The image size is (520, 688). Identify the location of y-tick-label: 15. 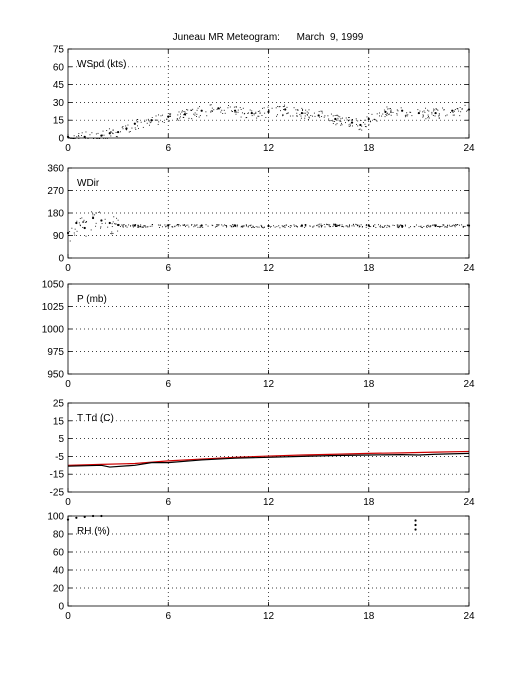
(59, 421).